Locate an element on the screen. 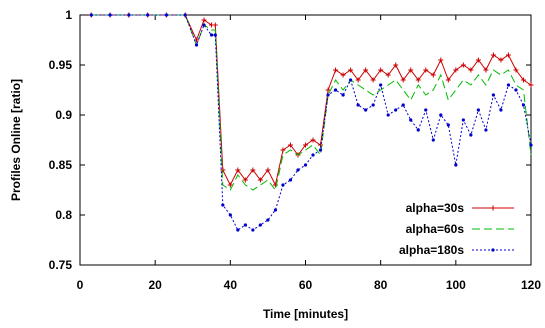 Image resolution: width=545 pixels, height=328 pixels. y-tick-label: 0.75 is located at coordinates (61, 265).